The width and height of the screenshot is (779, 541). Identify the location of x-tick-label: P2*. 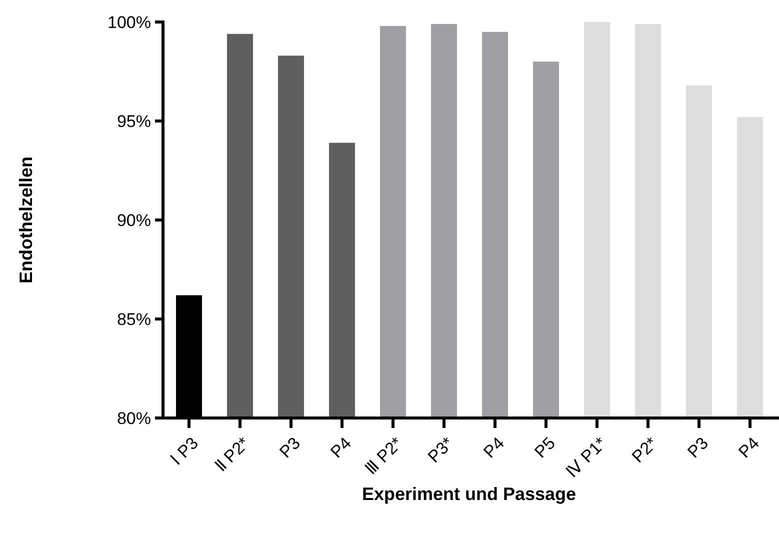
(645, 449).